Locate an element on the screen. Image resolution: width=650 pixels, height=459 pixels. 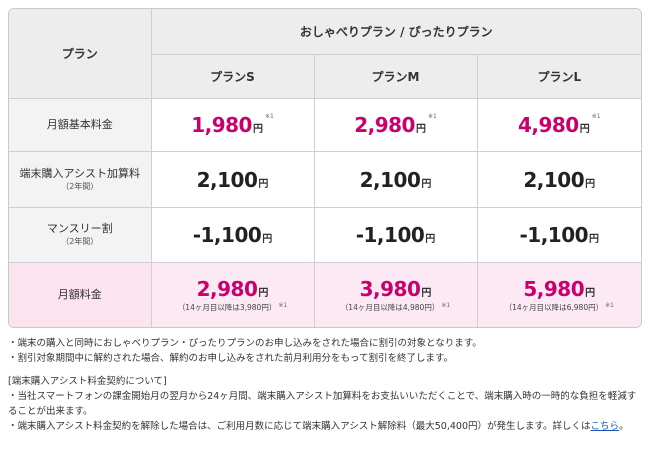
row-label-text: マンスリー割 is located at coordinates (79, 229).